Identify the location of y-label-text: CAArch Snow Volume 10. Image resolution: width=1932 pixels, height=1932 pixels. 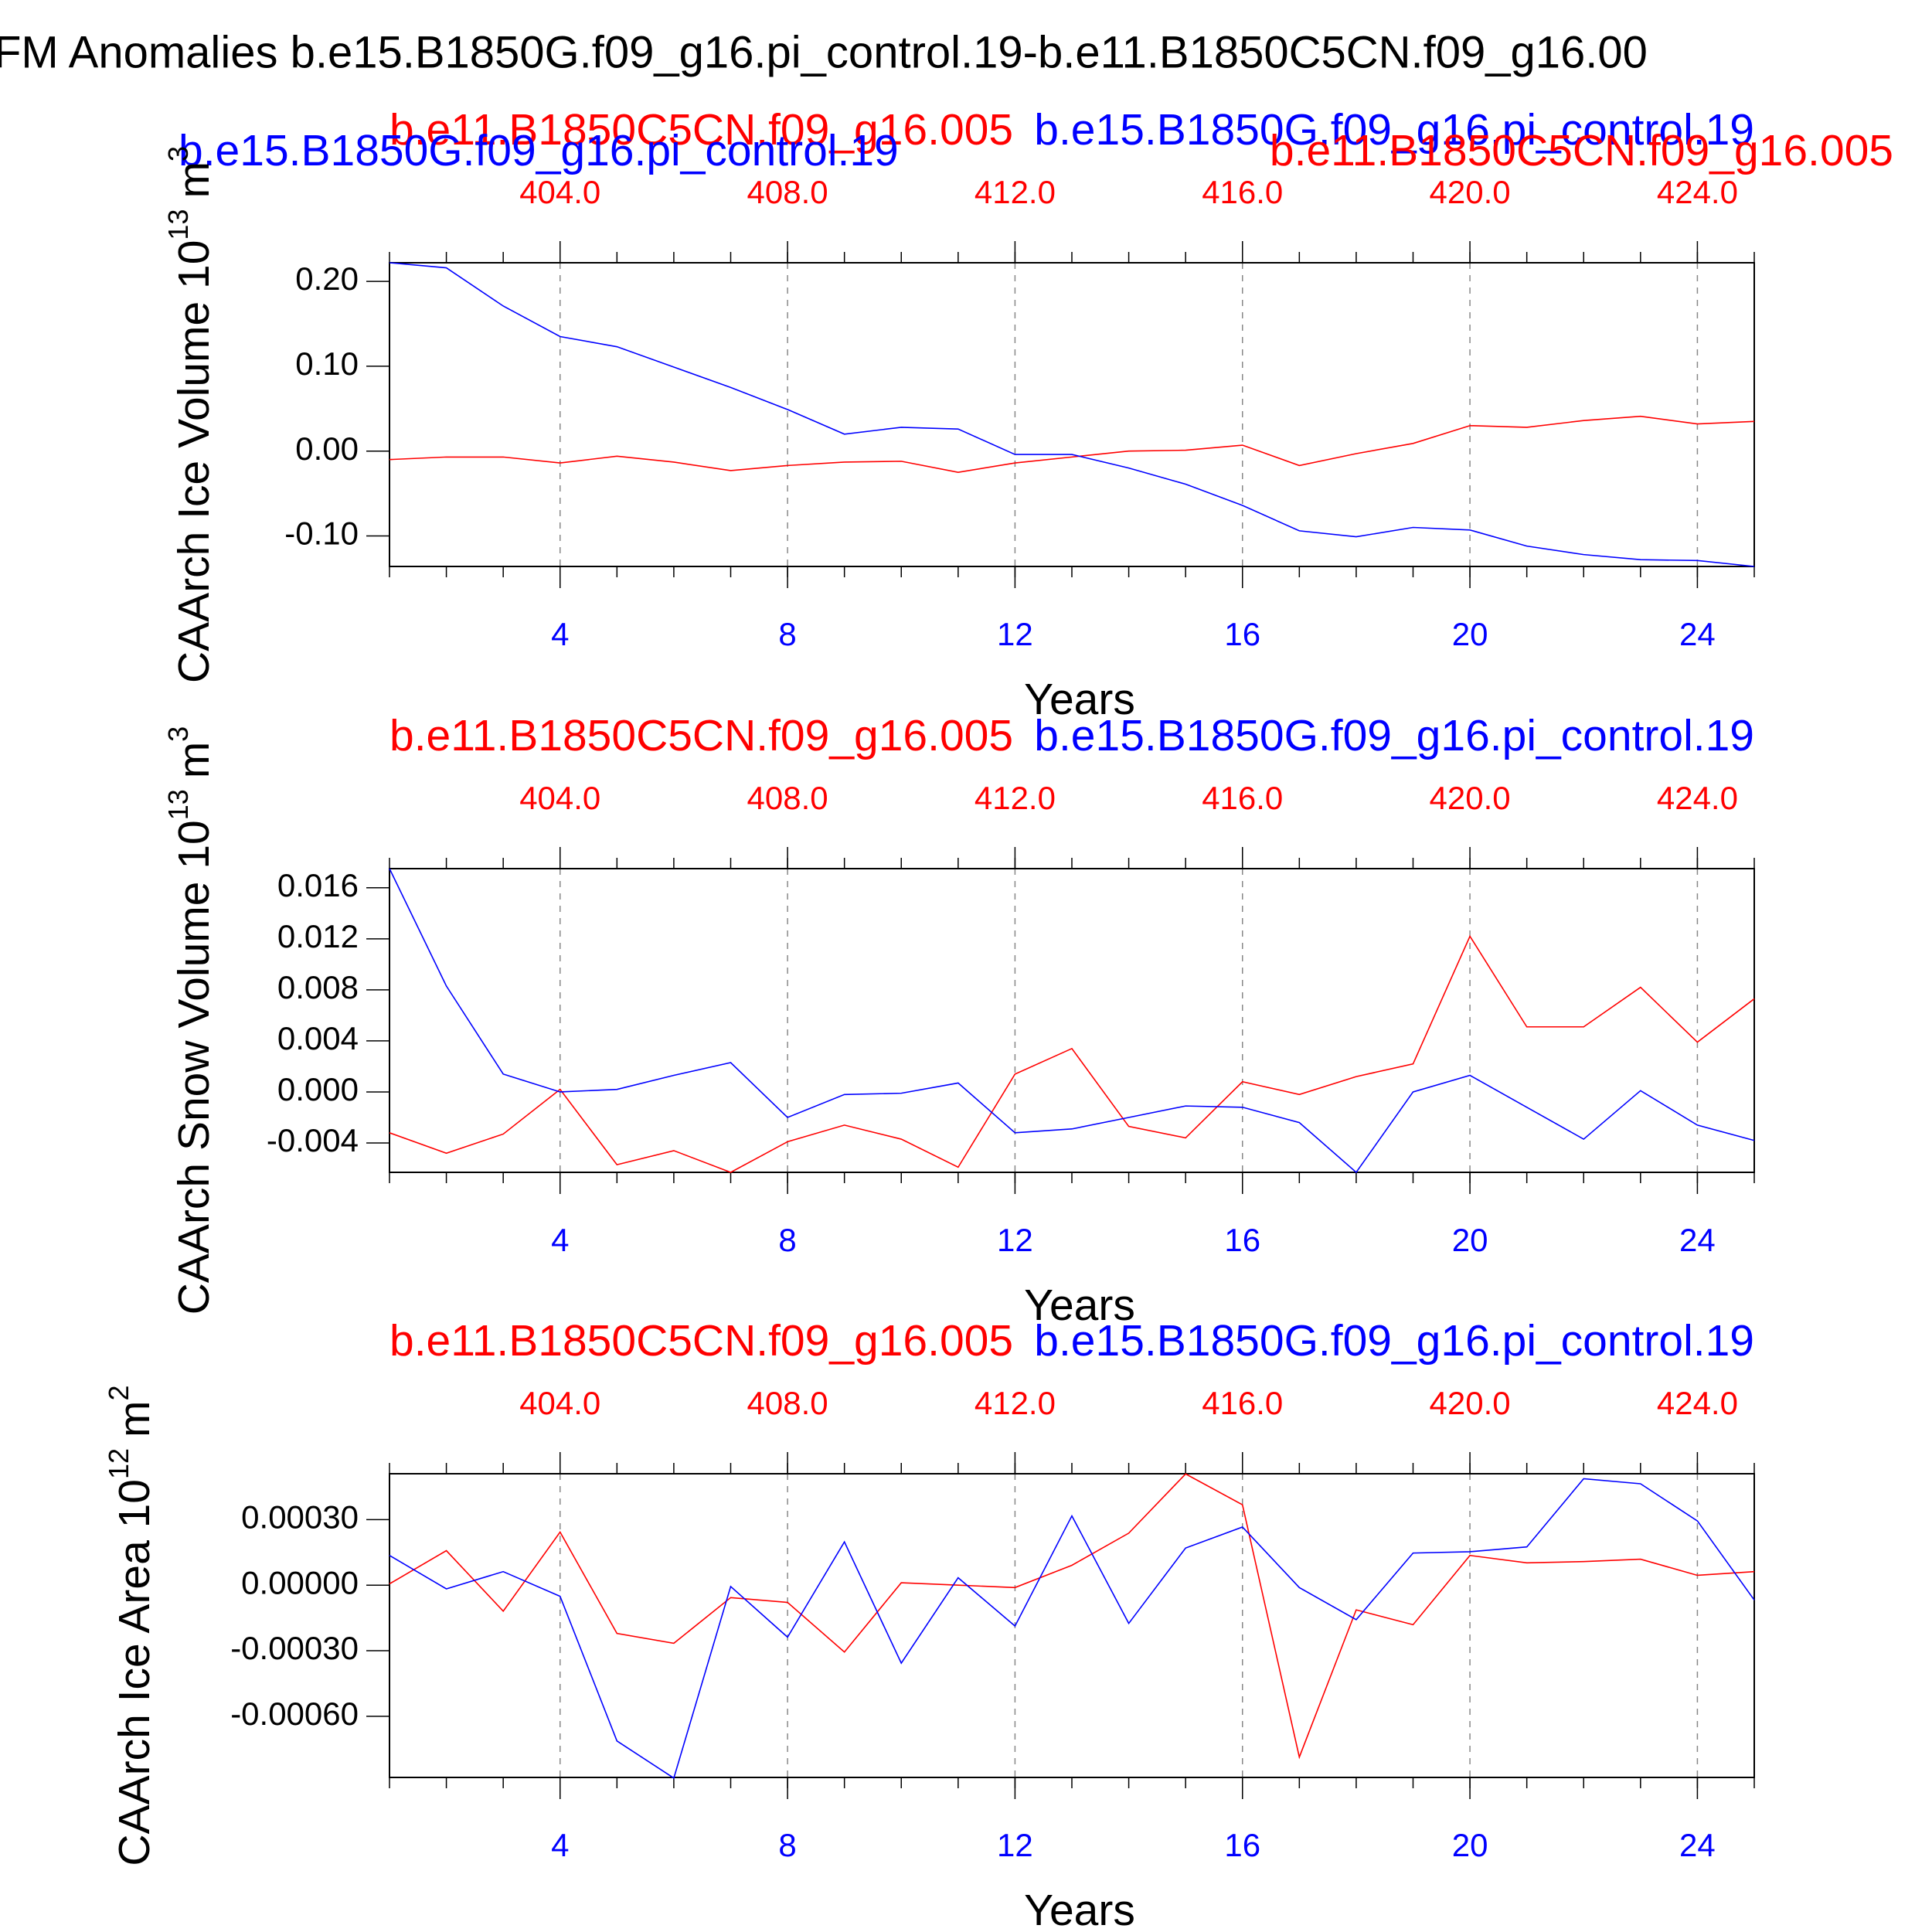
(194, 1067).